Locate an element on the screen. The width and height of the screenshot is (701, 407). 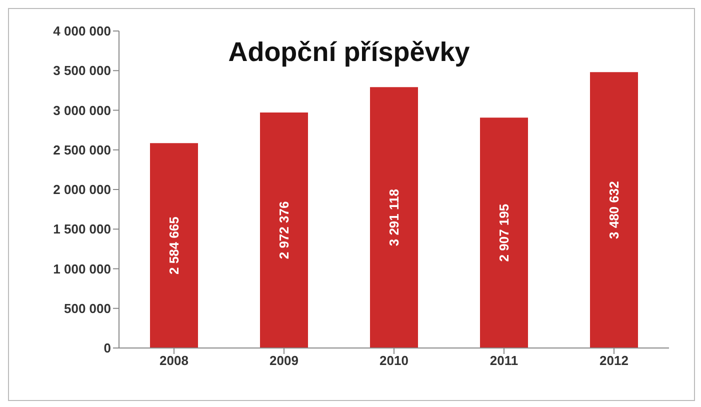
chart-title: Adopční příspěvky is located at coordinates (349, 52).